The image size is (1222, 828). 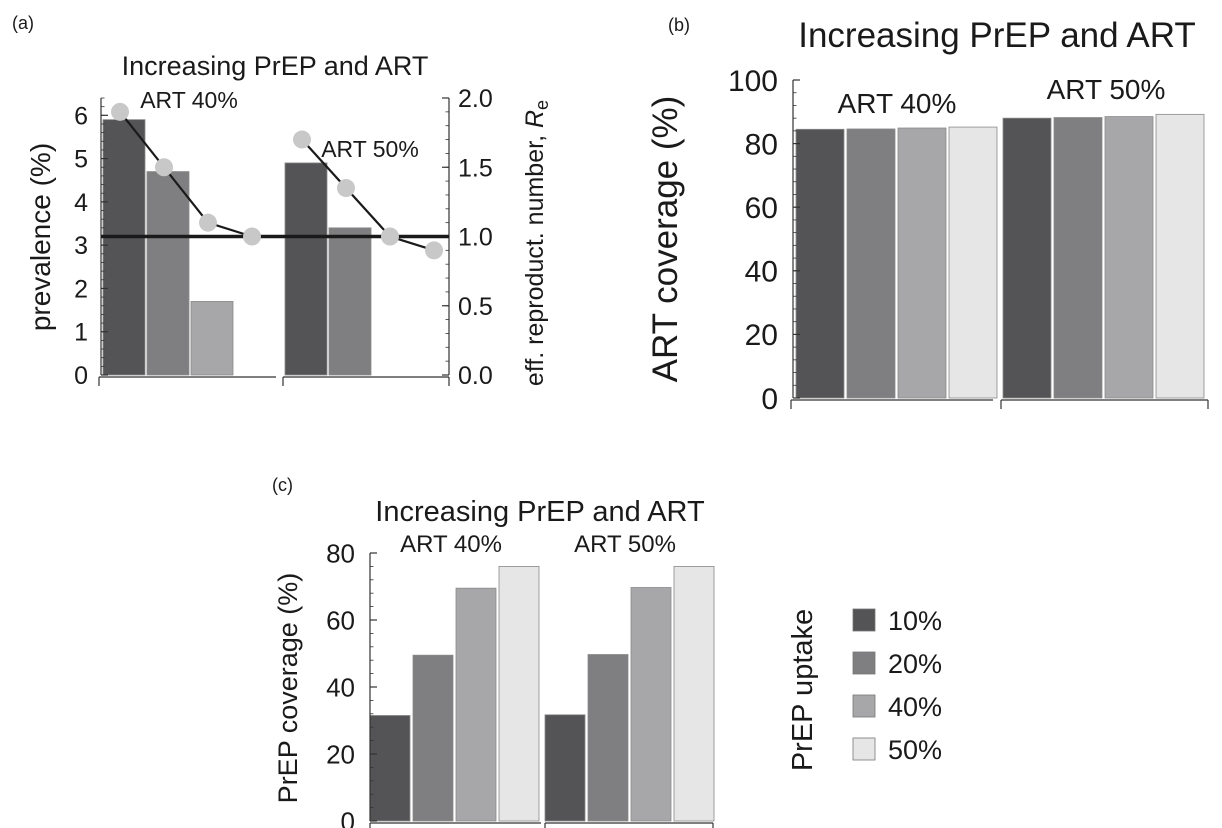 What do you see at coordinates (535, 119) in the screenshot?
I see `right-axis-label-symbol: R` at bounding box center [535, 119].